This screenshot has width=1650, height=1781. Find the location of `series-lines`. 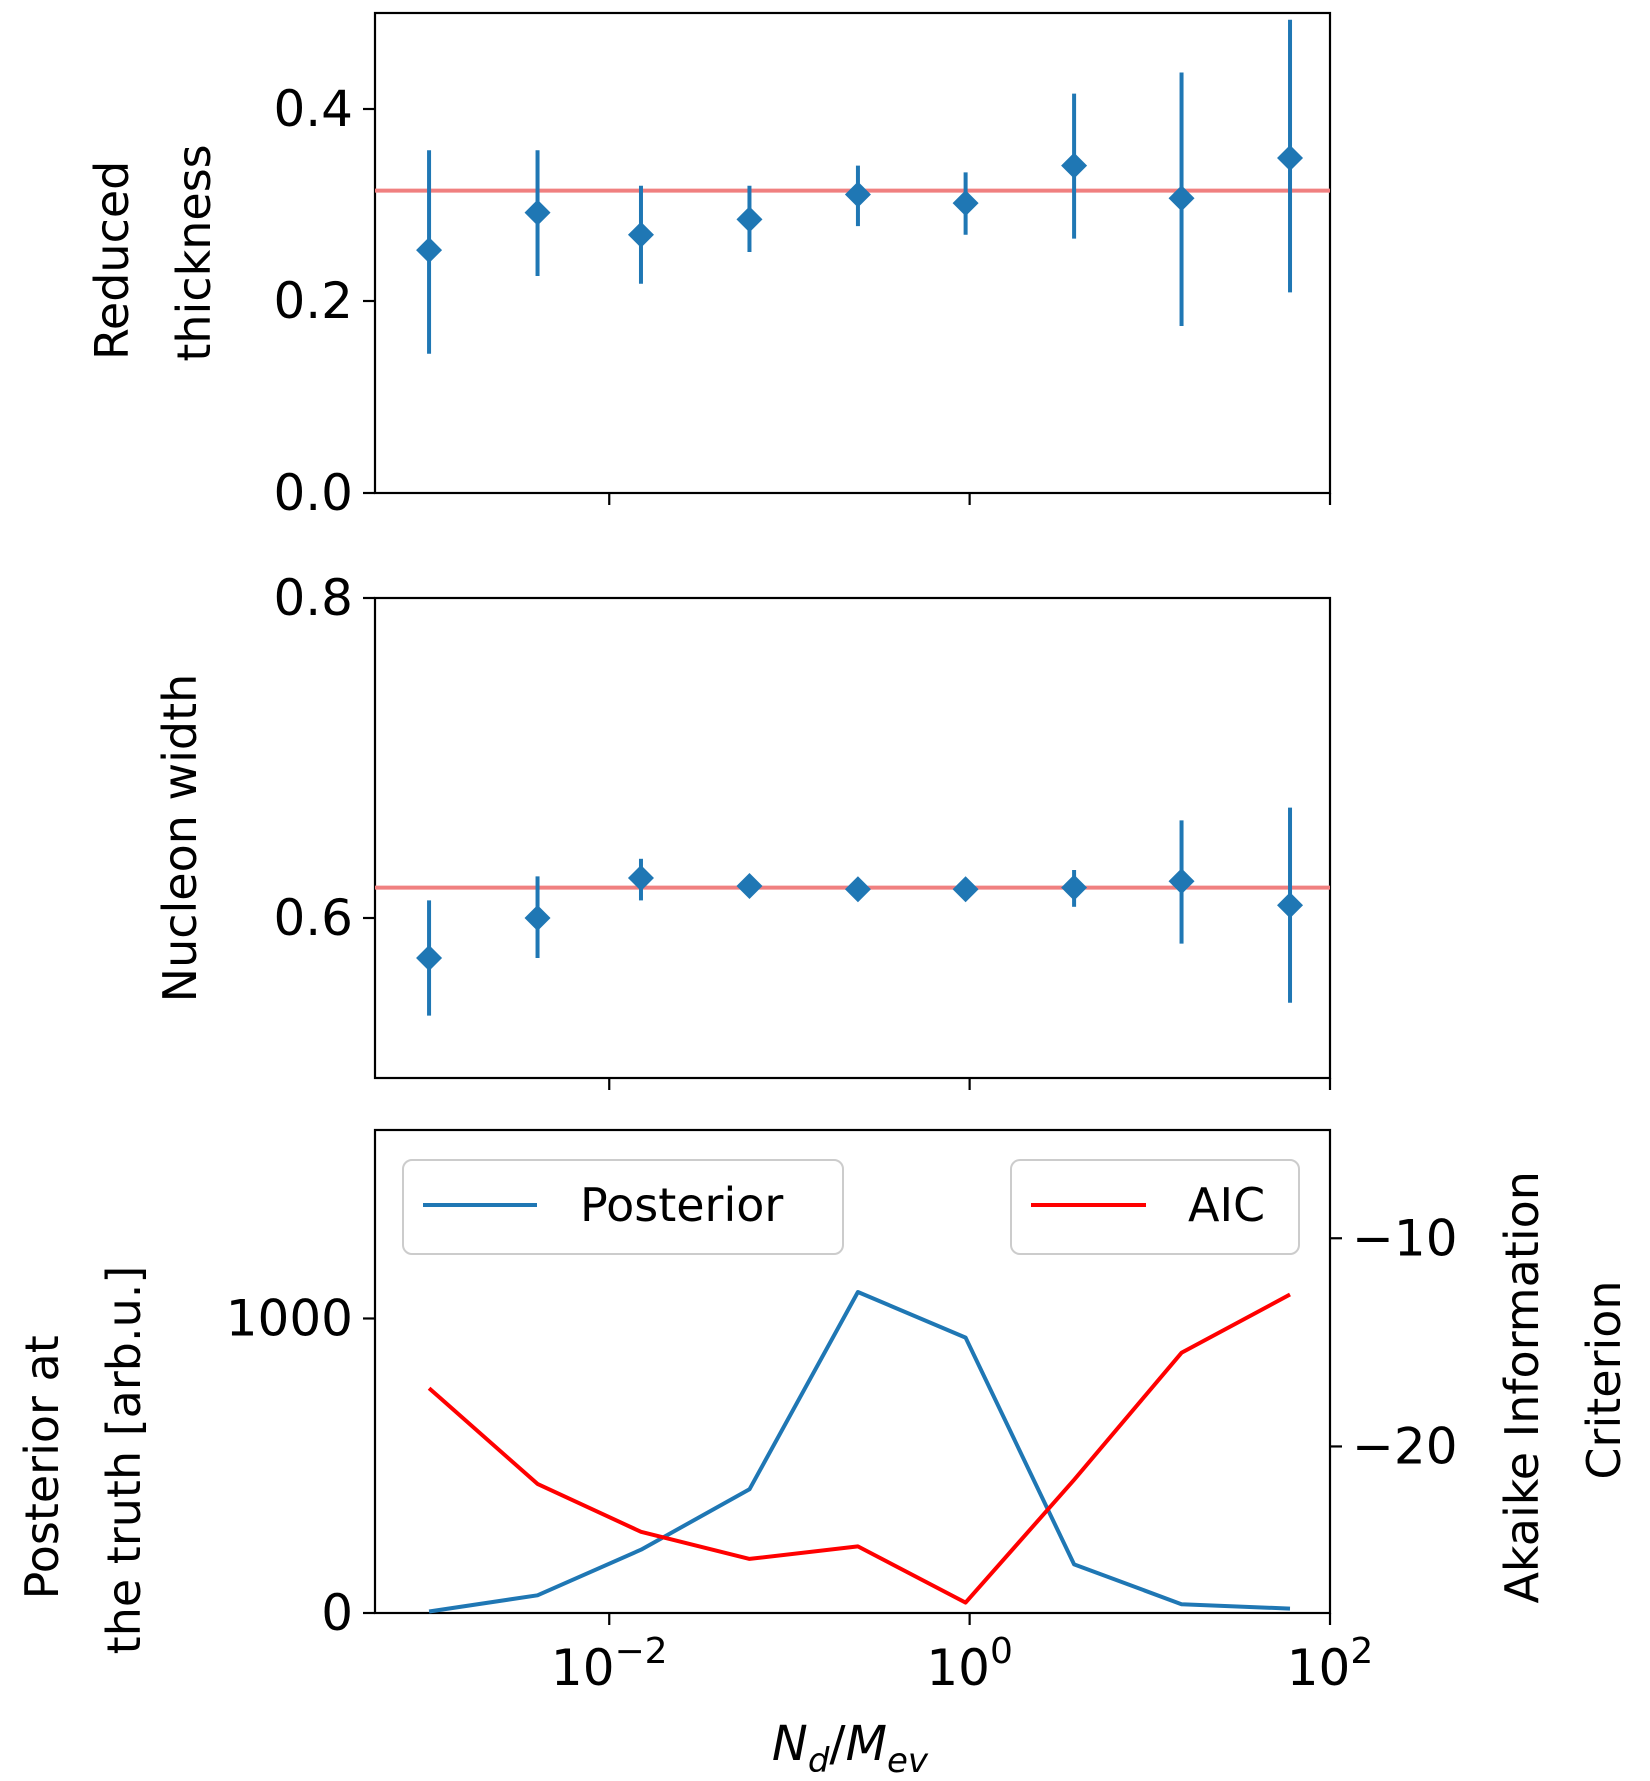

series-lines is located at coordinates (859, 1452).